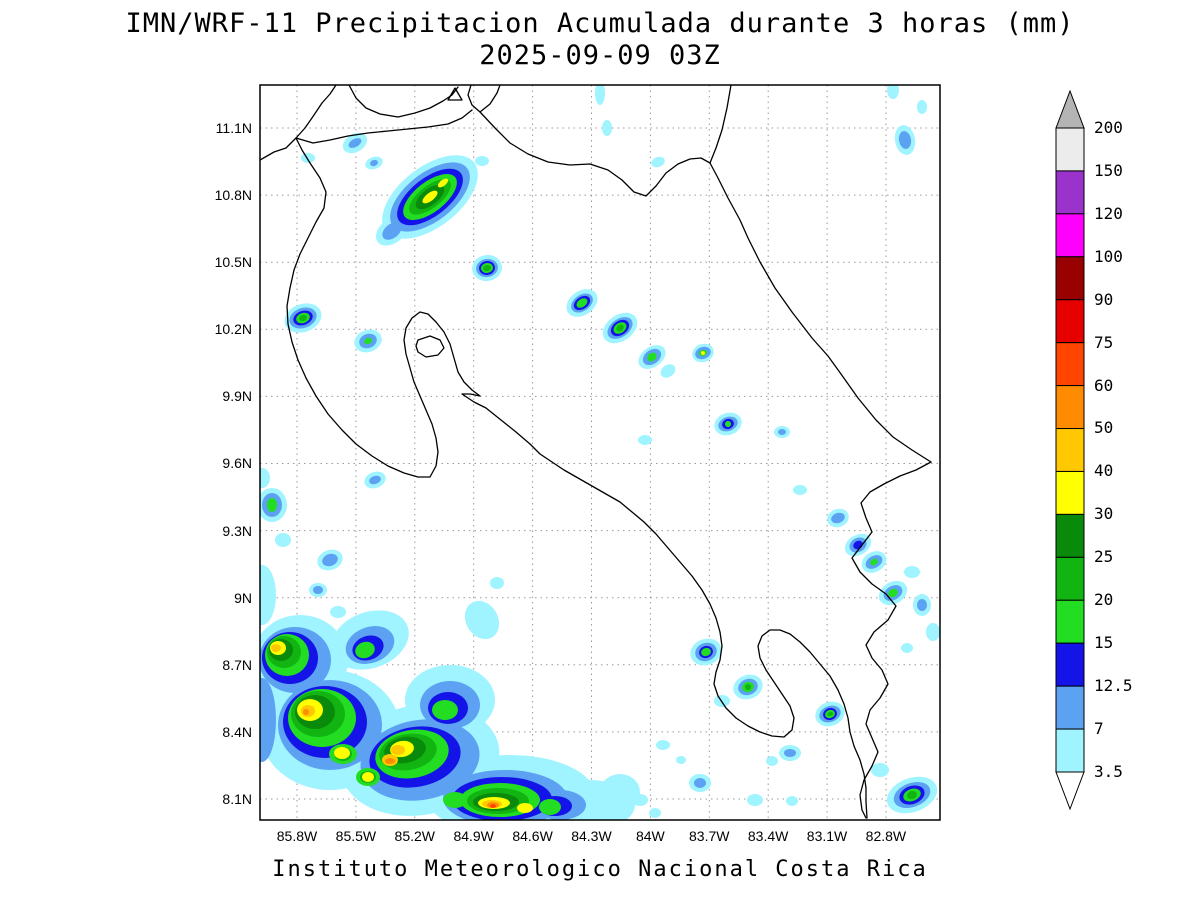  What do you see at coordinates (473, 836) in the screenshot?
I see `longitude-tick-label: 84.9W` at bounding box center [473, 836].